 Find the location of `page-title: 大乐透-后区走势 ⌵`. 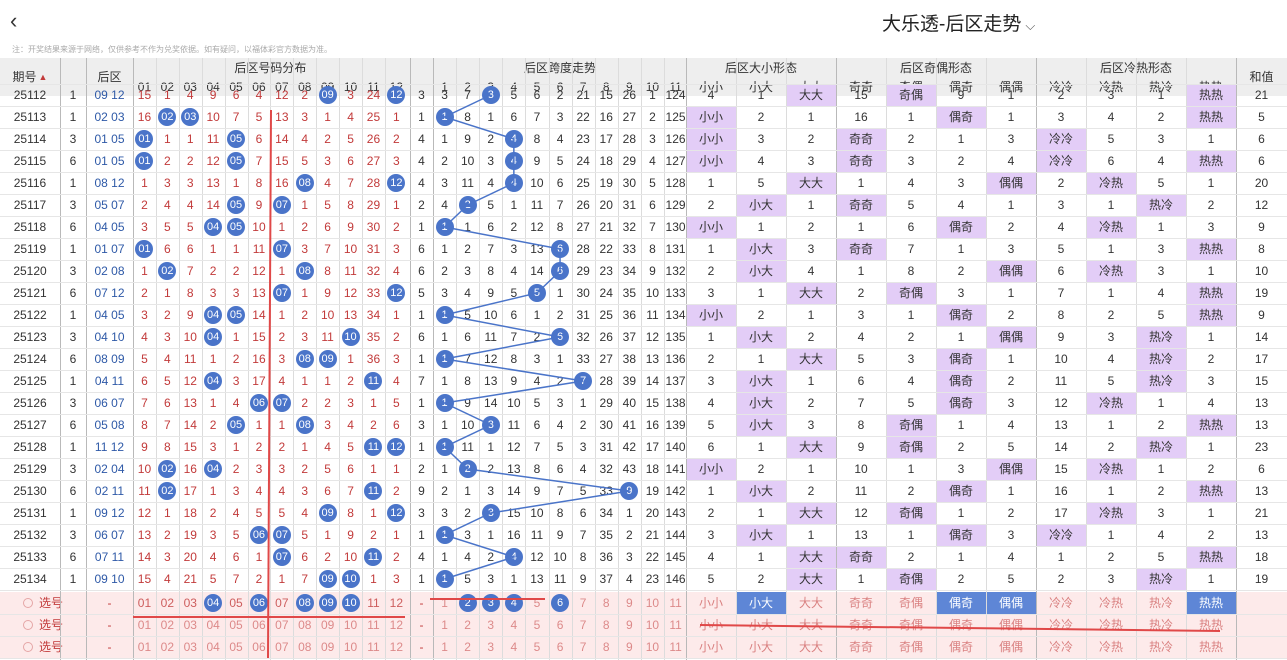

page-title: 大乐透-后区走势 ⌵ is located at coordinates (958, 22).